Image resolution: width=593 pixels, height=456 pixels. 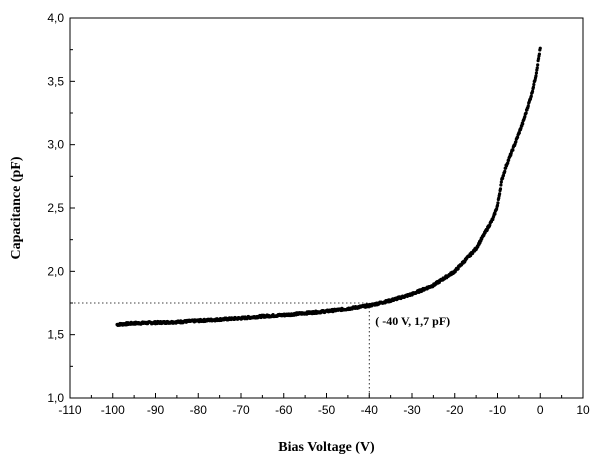 I want to click on y-tick-label: 3,5, so click(x=55, y=81).